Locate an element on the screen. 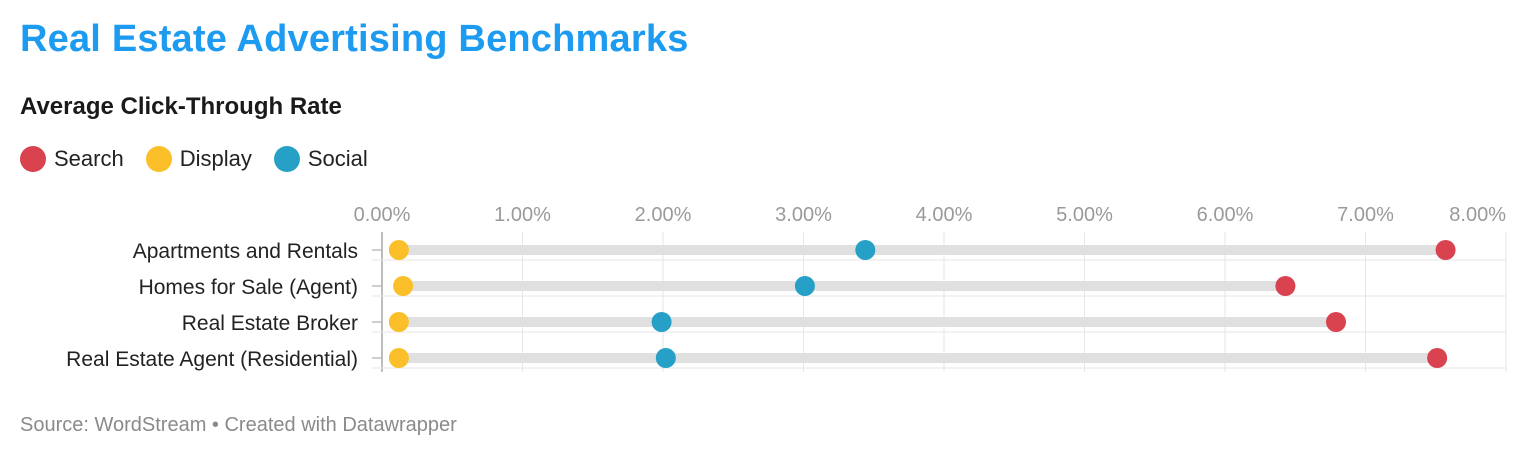  x-tick-label: 2.00% is located at coordinates (663, 215).